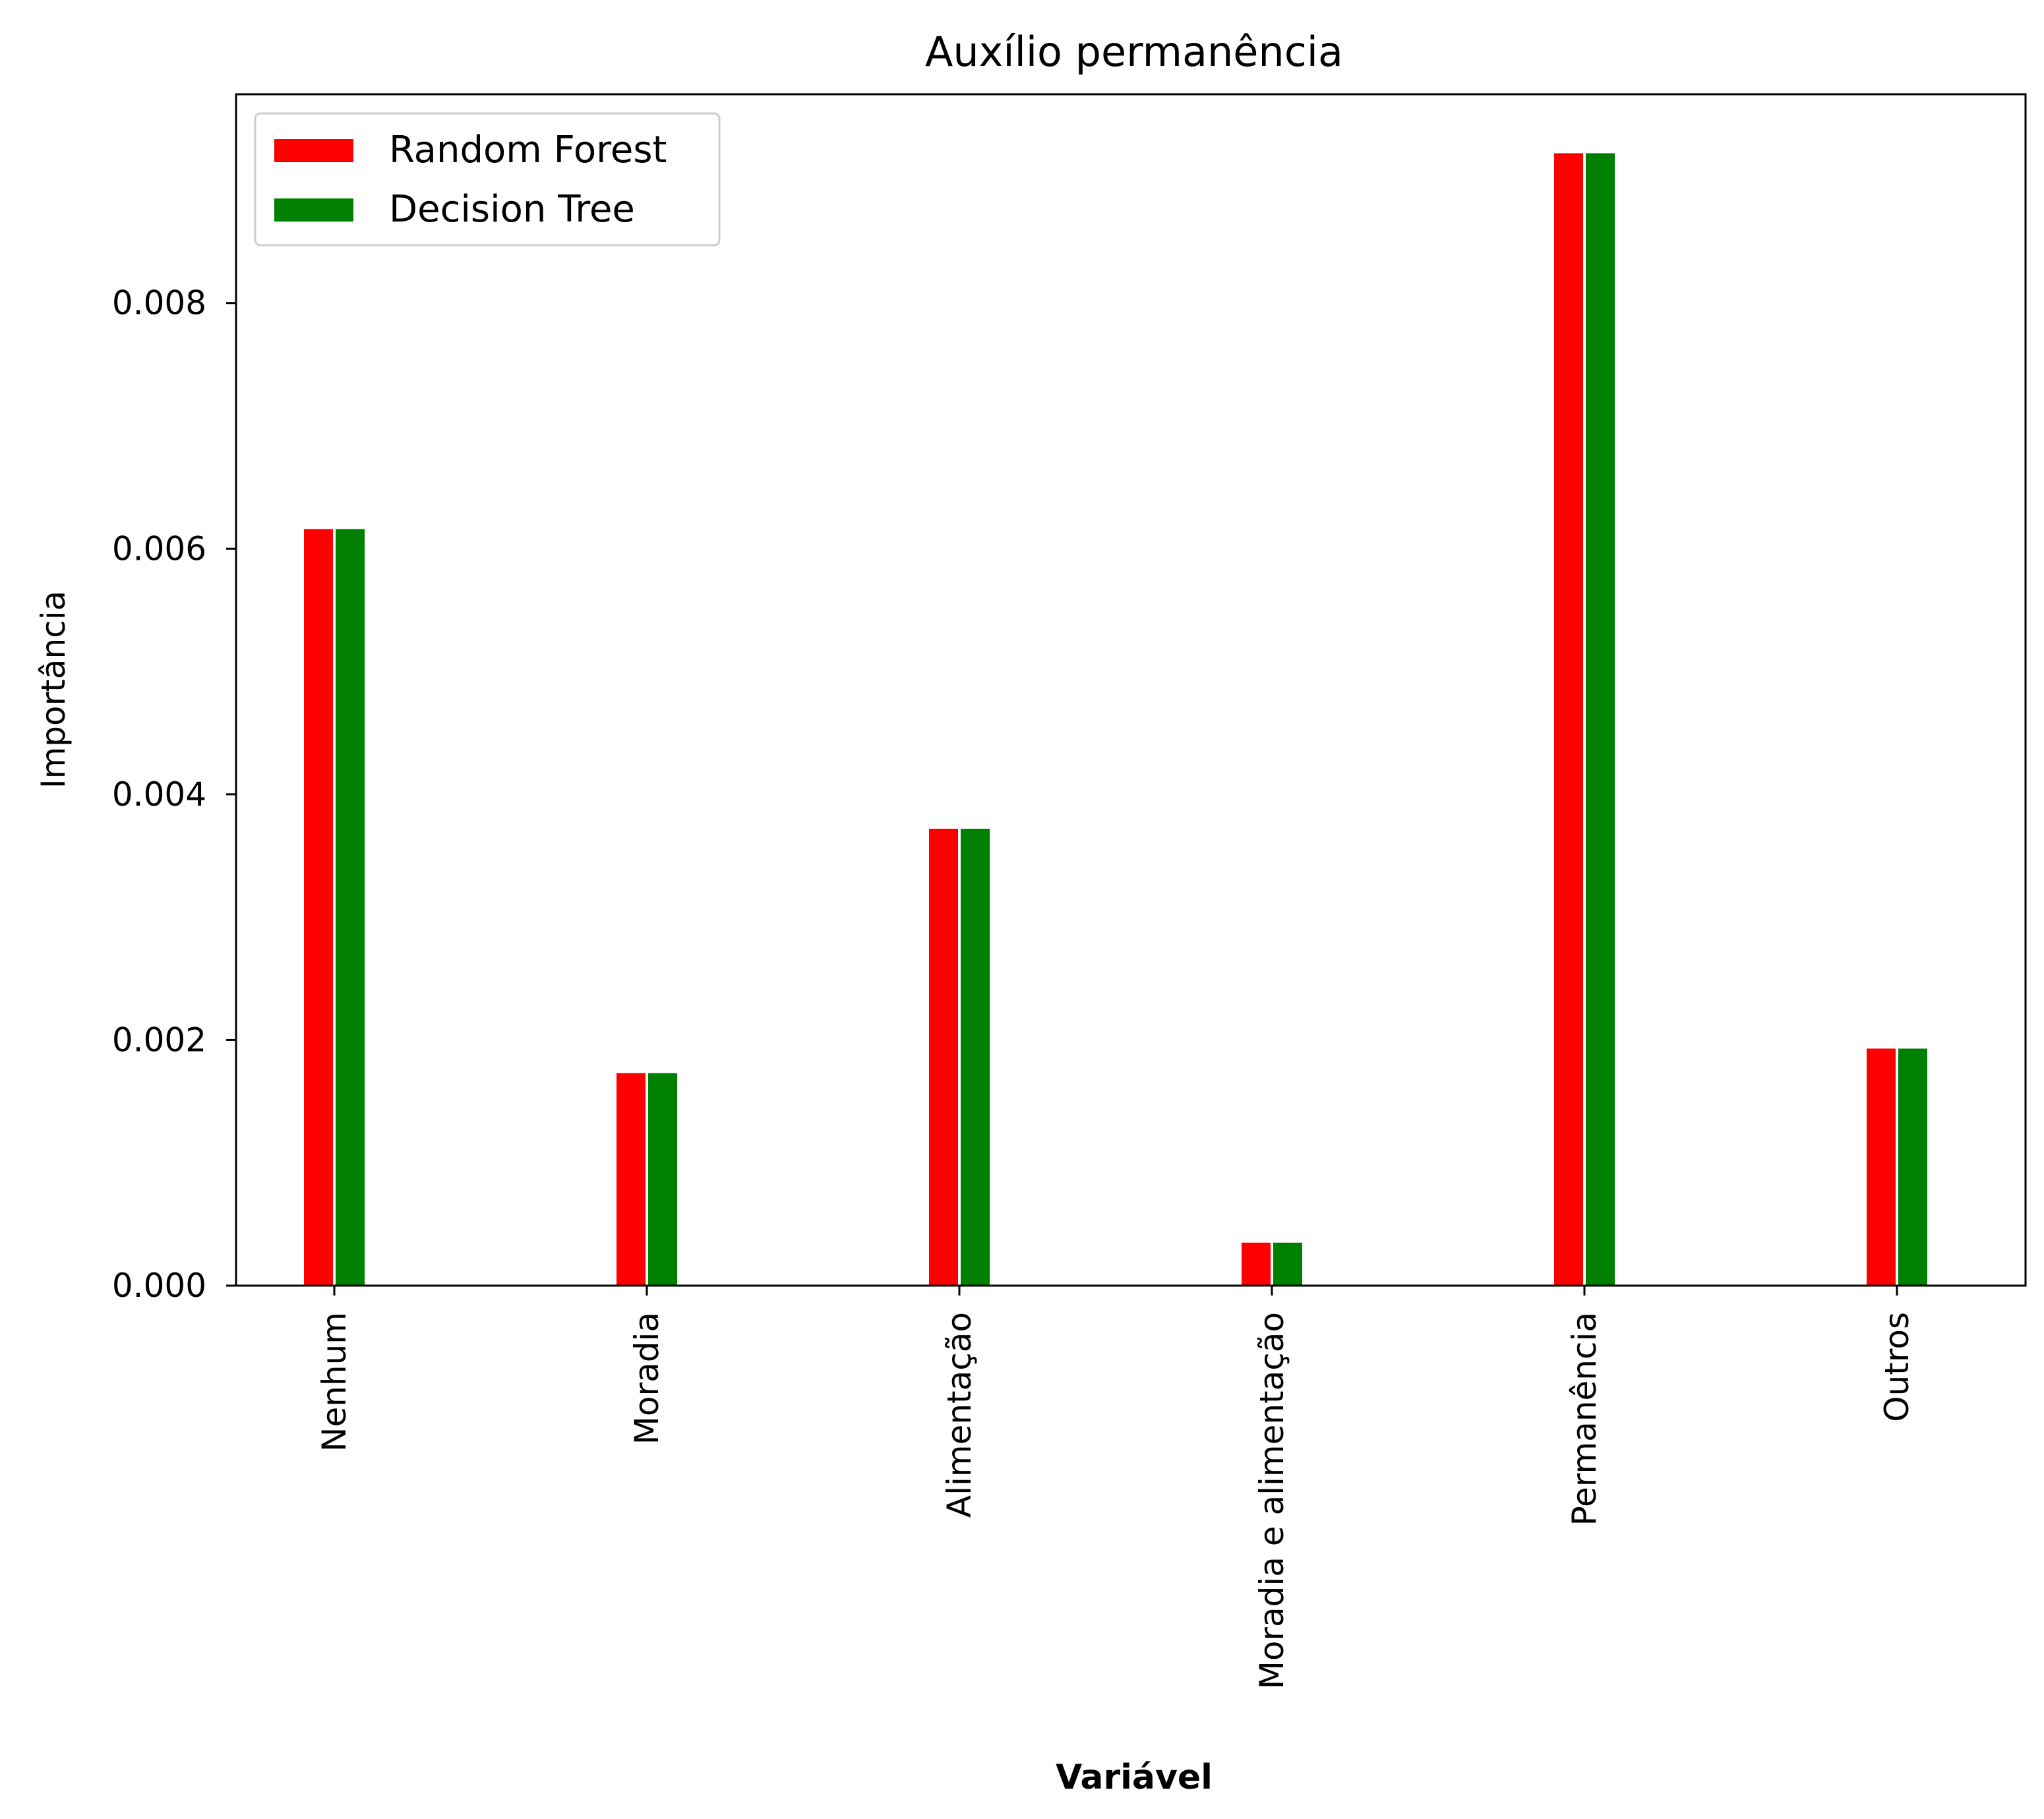 The width and height of the screenshot is (2044, 1819). Describe the element at coordinates (647, 1378) in the screenshot. I see `x-tick-label-moradia: Moradia` at that location.